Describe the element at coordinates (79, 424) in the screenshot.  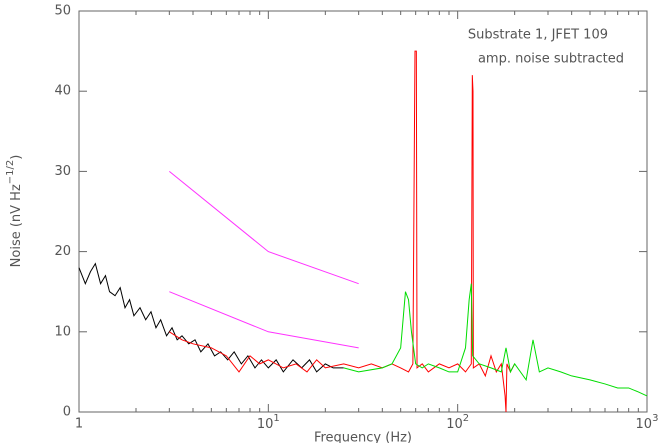
I see `x-tick-label: 1` at that location.